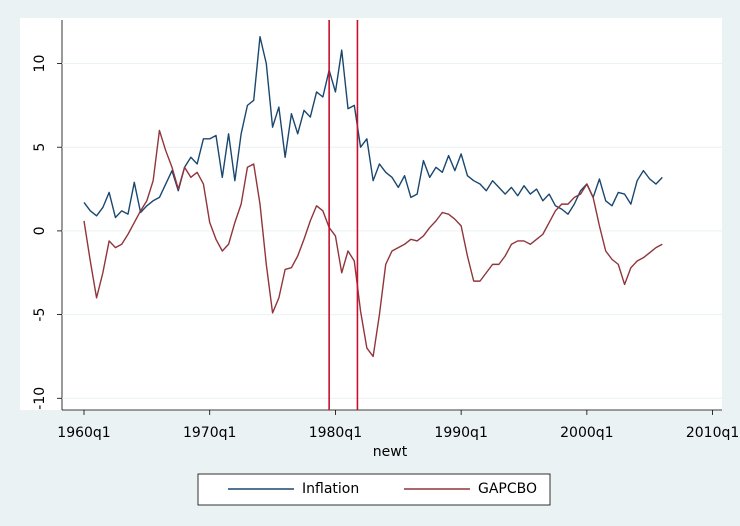  Describe the element at coordinates (40, 230) in the screenshot. I see `y-tick-label: 0` at that location.